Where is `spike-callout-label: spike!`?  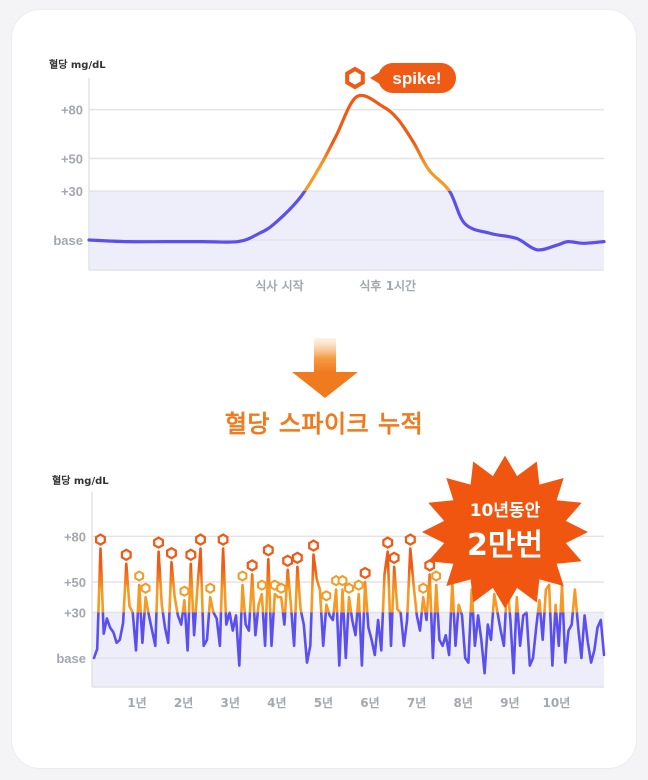
spike-callout-label: spike! is located at coordinates (416, 78).